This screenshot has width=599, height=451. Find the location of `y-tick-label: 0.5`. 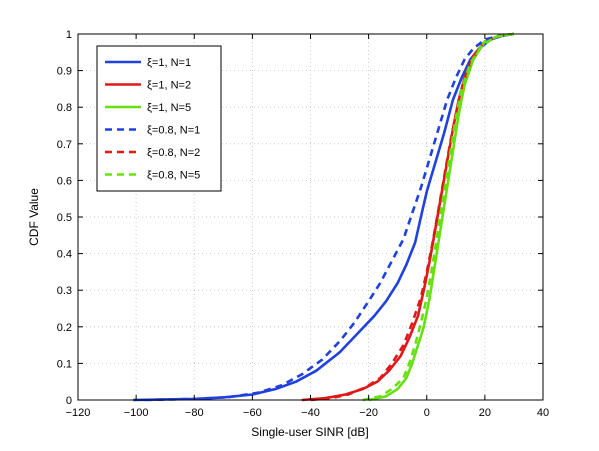

y-tick-label: 0.5 is located at coordinates (64, 218).